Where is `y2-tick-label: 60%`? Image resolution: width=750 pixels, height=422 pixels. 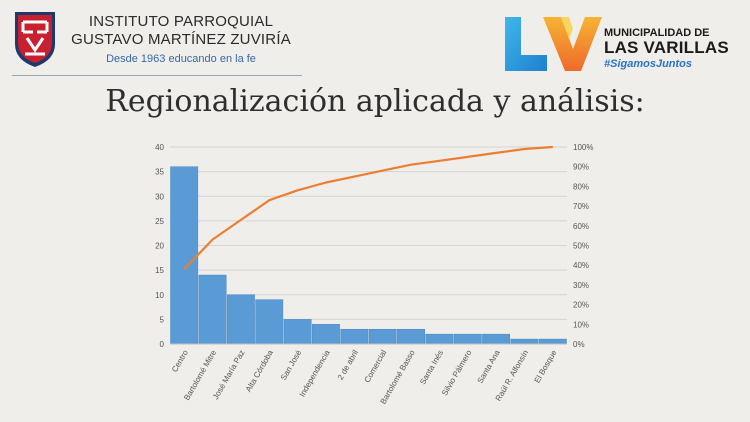
y2-tick-label: 60% is located at coordinates (581, 226).